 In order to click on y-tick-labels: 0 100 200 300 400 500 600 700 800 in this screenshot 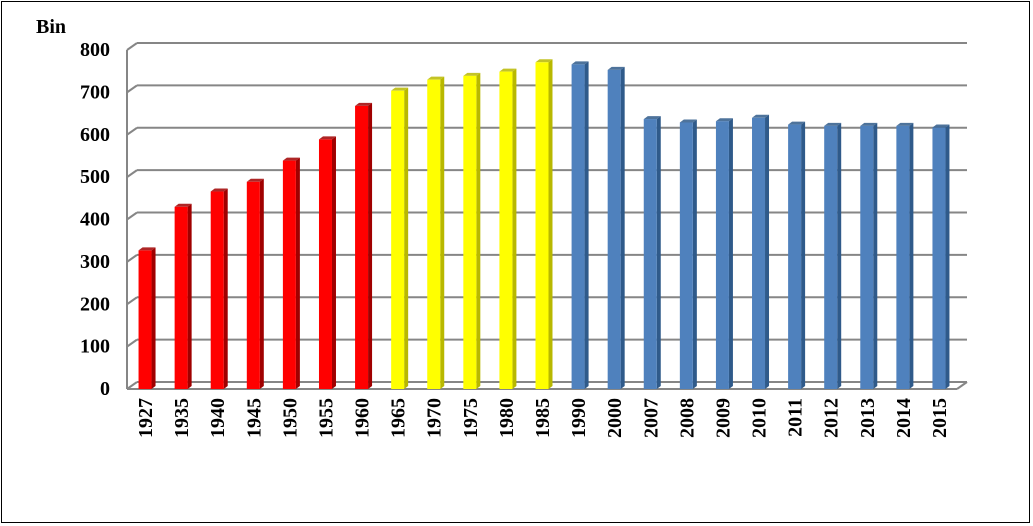, I will do `click(95, 219)`.